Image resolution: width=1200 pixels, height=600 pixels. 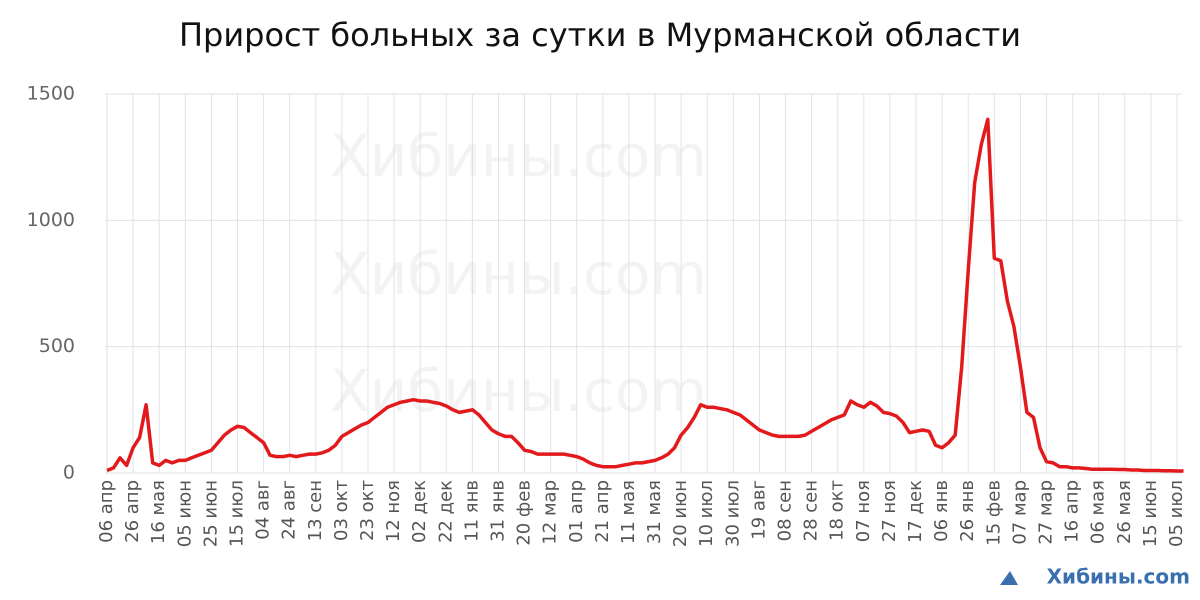 I want to click on x-tick-label: 26 апр, so click(x=132, y=511).